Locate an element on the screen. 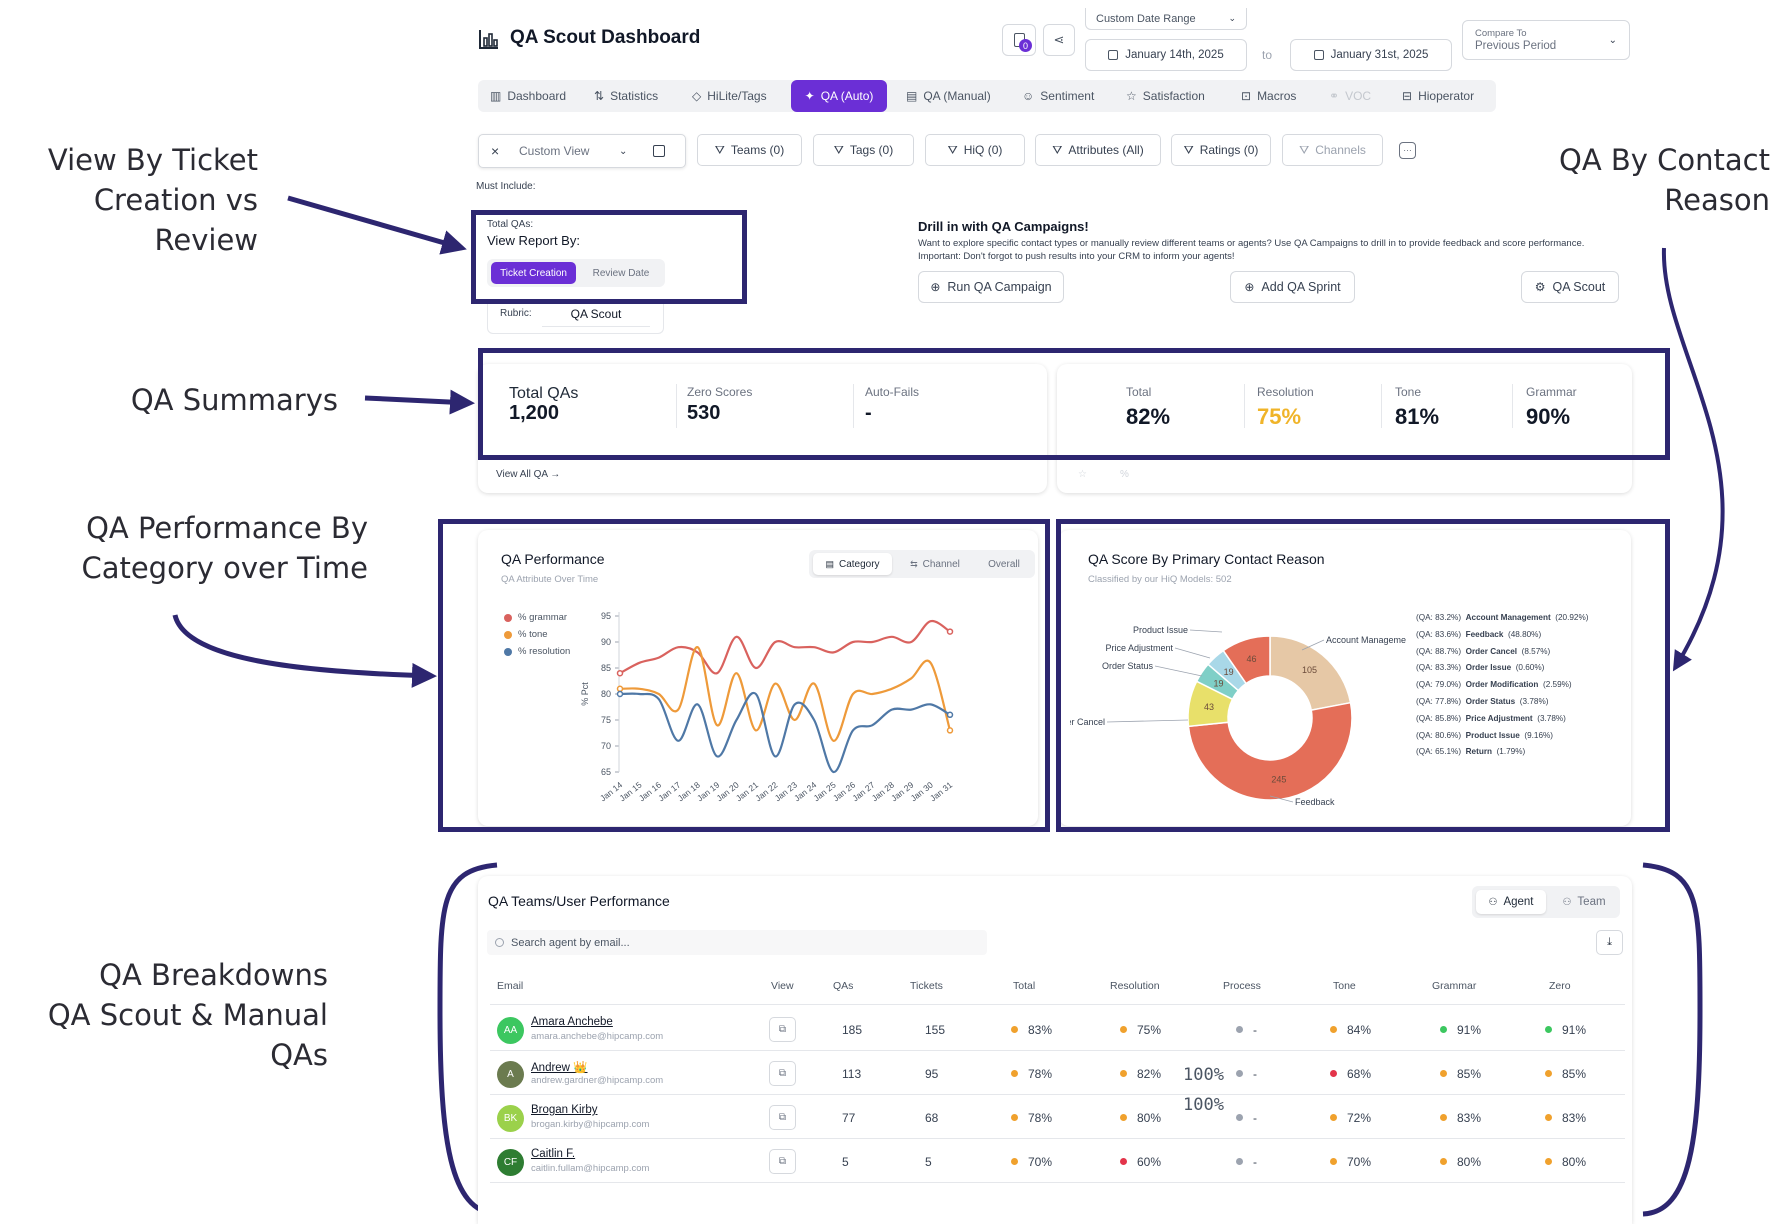 The height and width of the screenshot is (1224, 1792). tab-statistics: ⇅ Statistics is located at coordinates (626, 96).